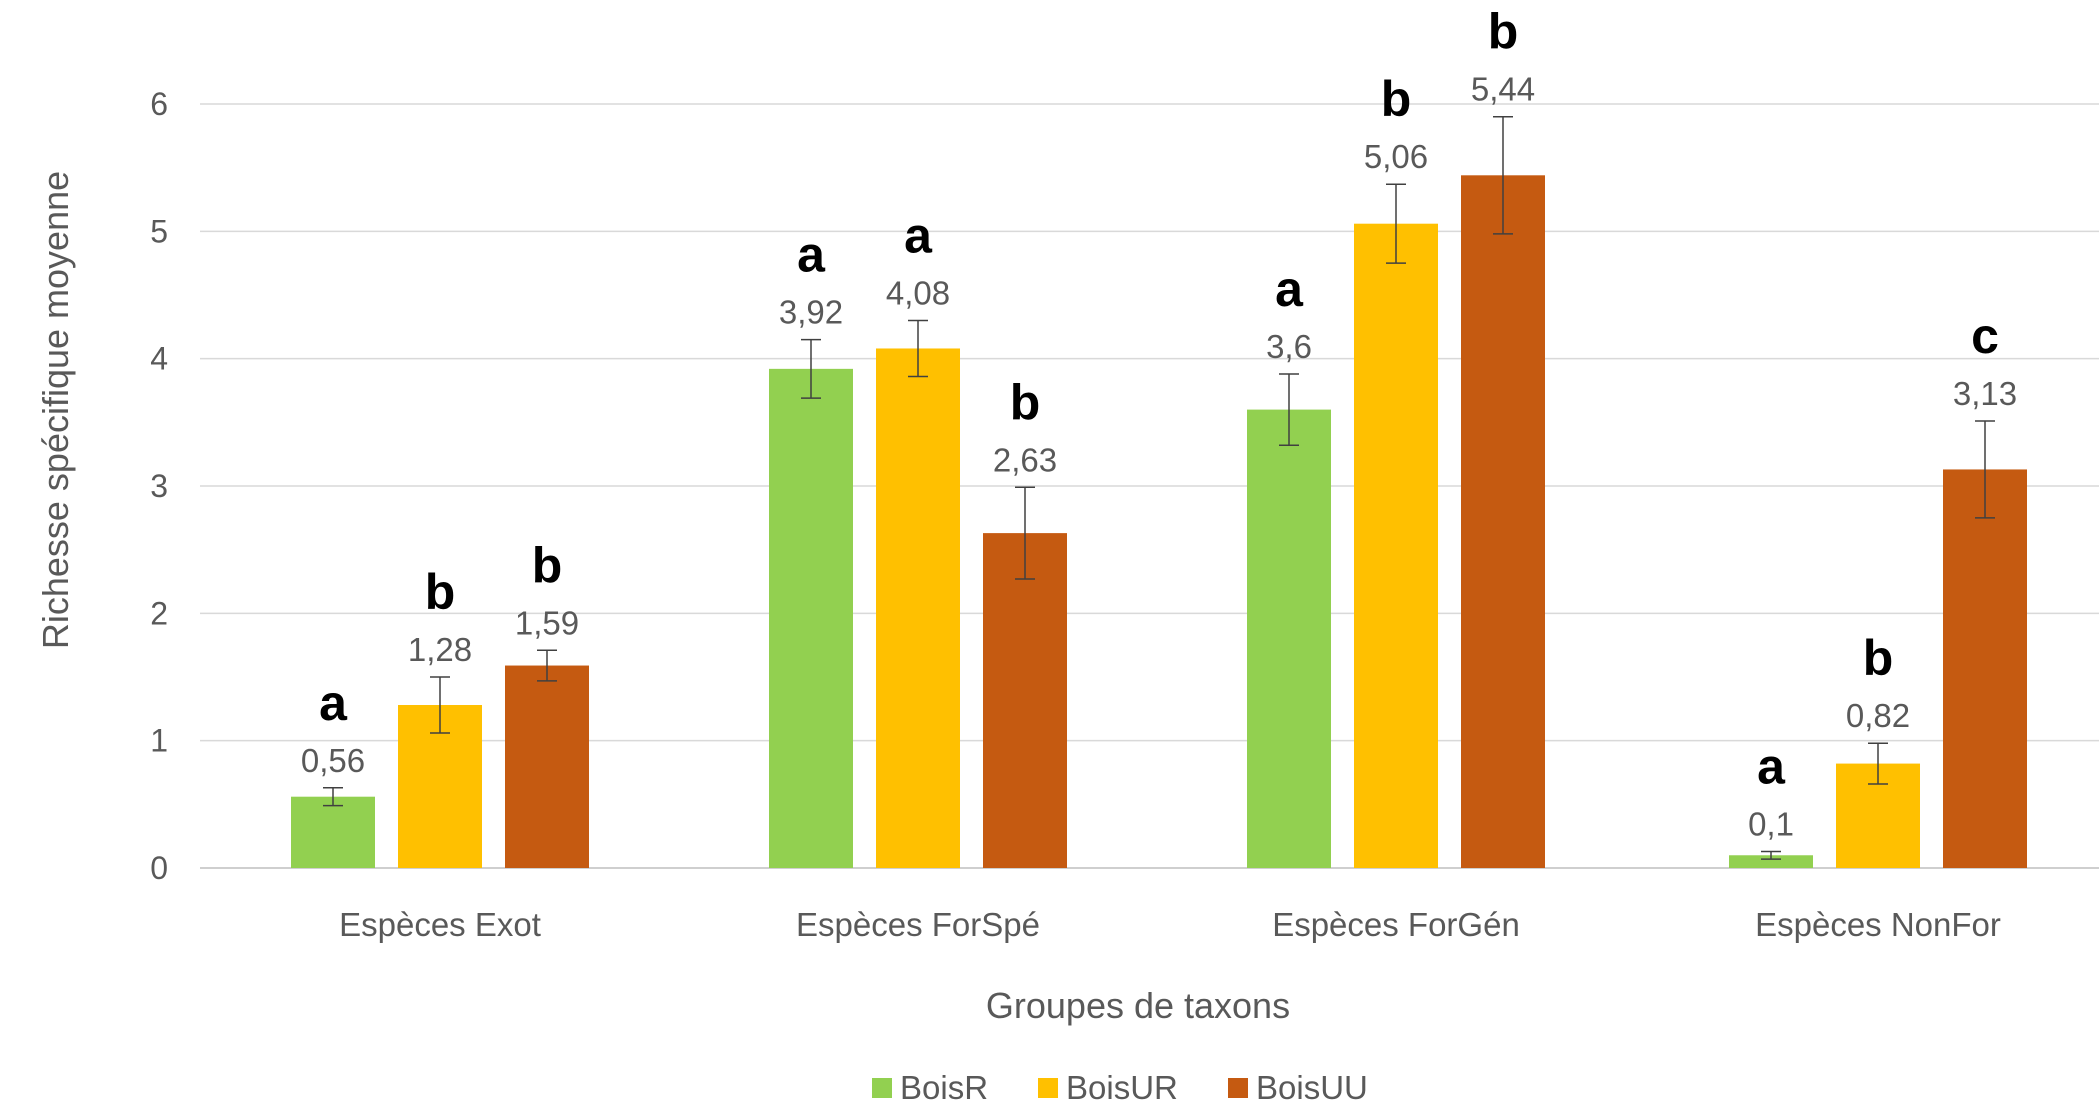 Image resolution: width=2099 pixels, height=1106 pixels. What do you see at coordinates (440, 924) in the screenshot?
I see `x-category-label: Espèces Exot` at bounding box center [440, 924].